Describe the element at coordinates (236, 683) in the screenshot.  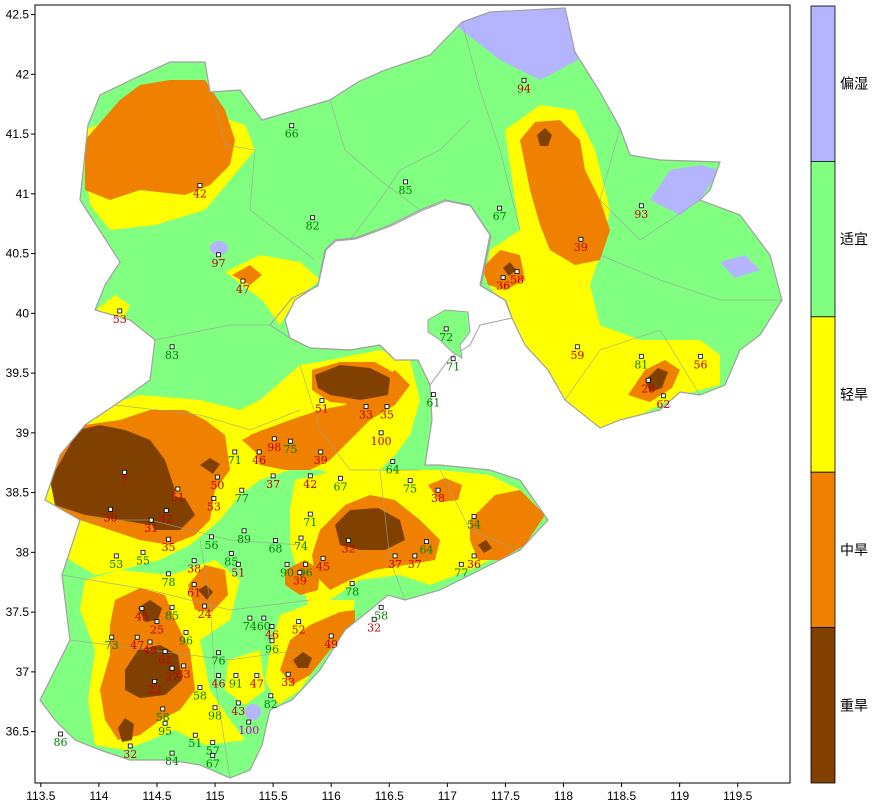
I see `station-value-label: 91` at that location.